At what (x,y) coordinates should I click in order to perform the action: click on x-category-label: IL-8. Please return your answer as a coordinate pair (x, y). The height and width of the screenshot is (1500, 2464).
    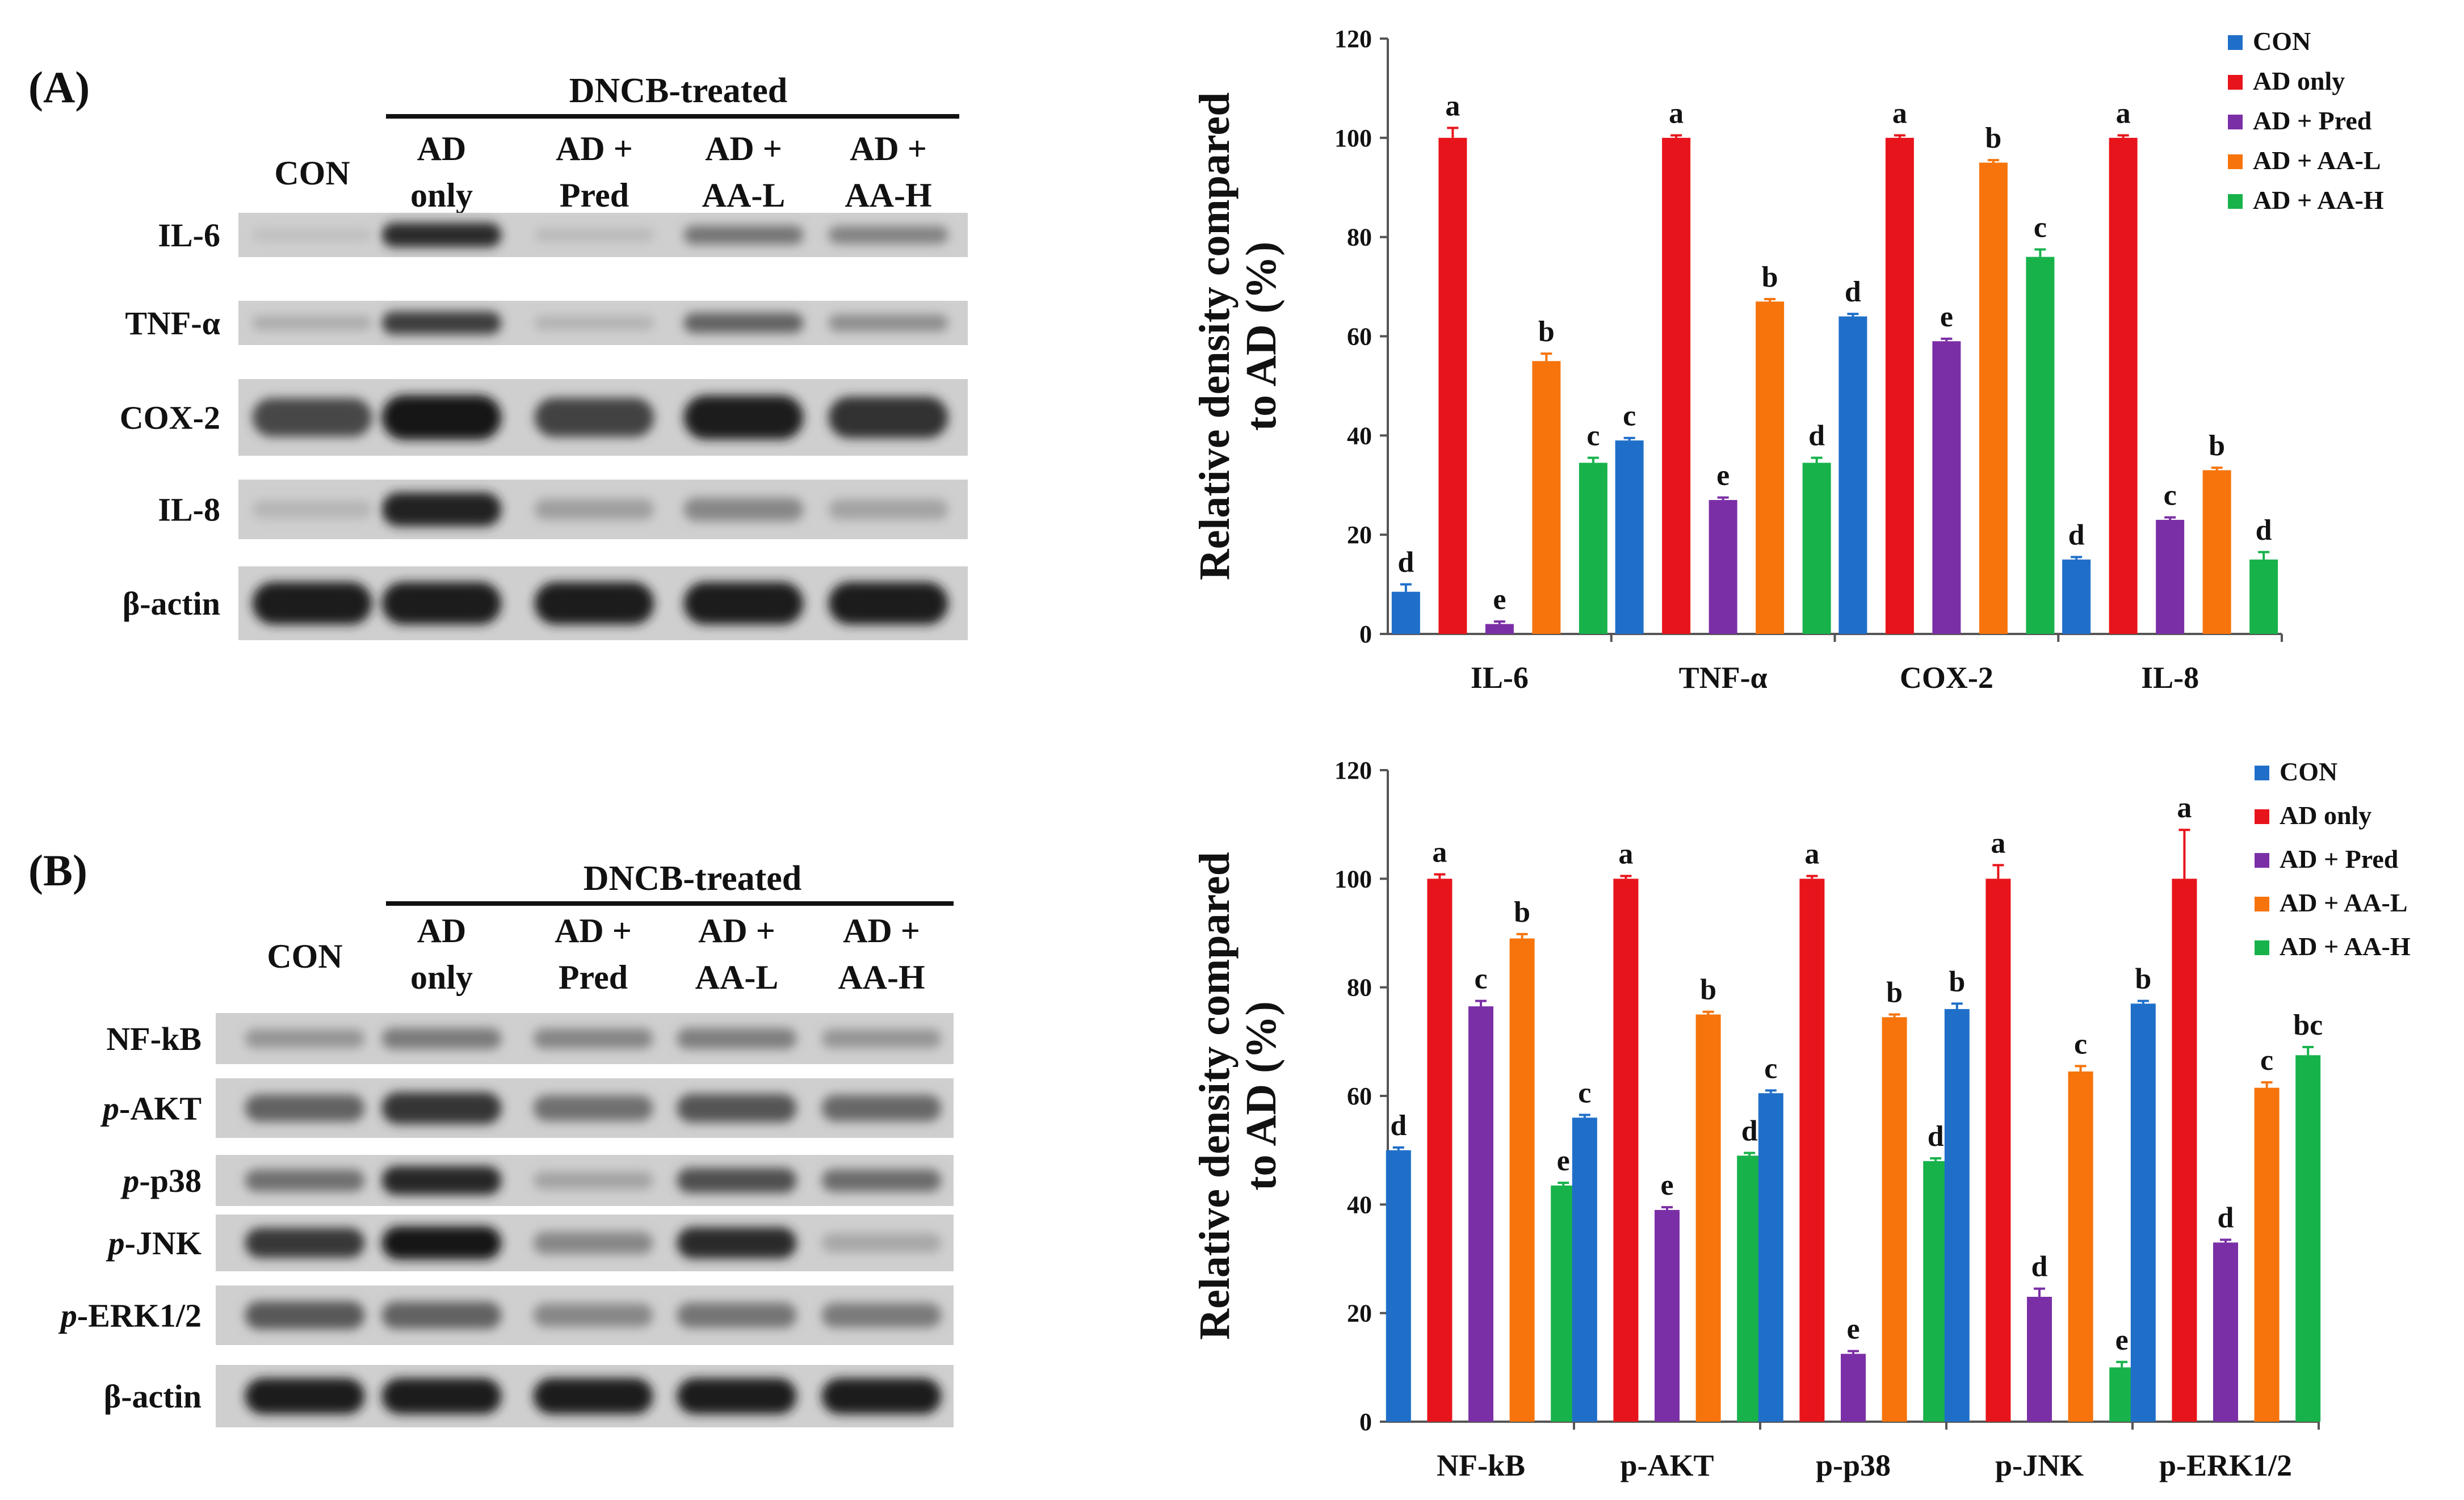
    Looking at the image, I should click on (2170, 678).